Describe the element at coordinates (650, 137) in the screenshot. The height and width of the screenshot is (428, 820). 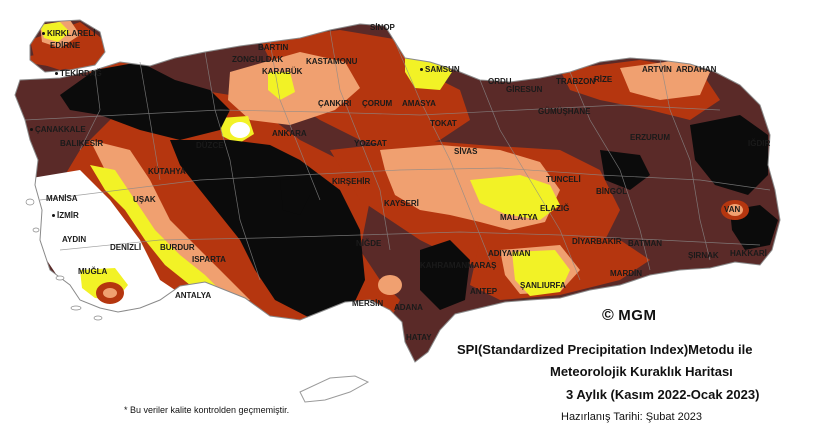
I see `city-label-erzurum: ERZURUM` at that location.